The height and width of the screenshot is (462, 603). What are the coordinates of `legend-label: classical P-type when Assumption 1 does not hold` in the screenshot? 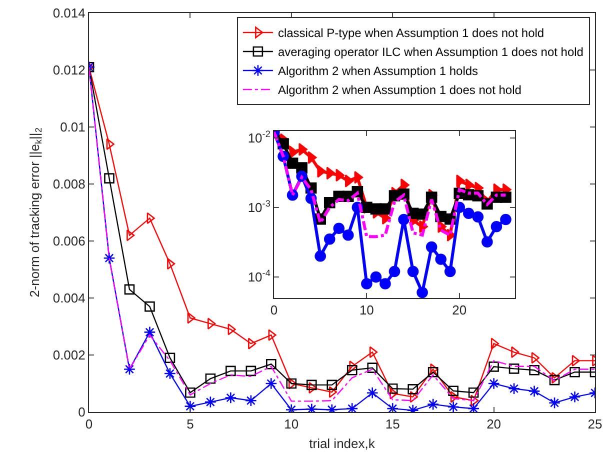 It's located at (411, 33).